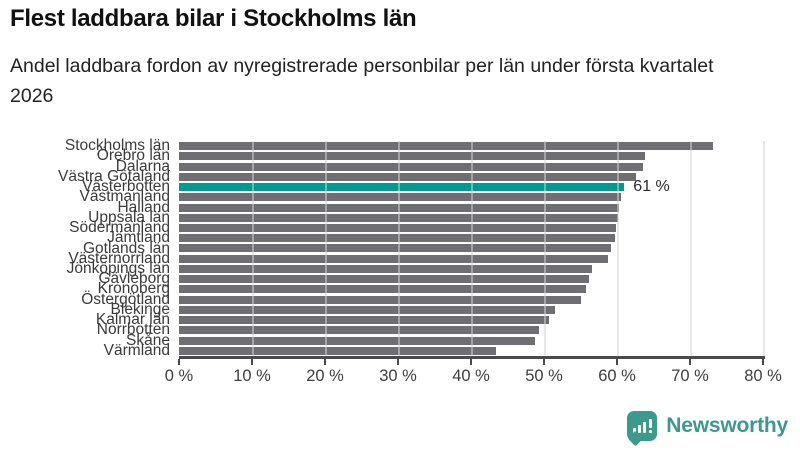 The height and width of the screenshot is (450, 800). I want to click on axis-tick-label: 0 %, so click(179, 376).